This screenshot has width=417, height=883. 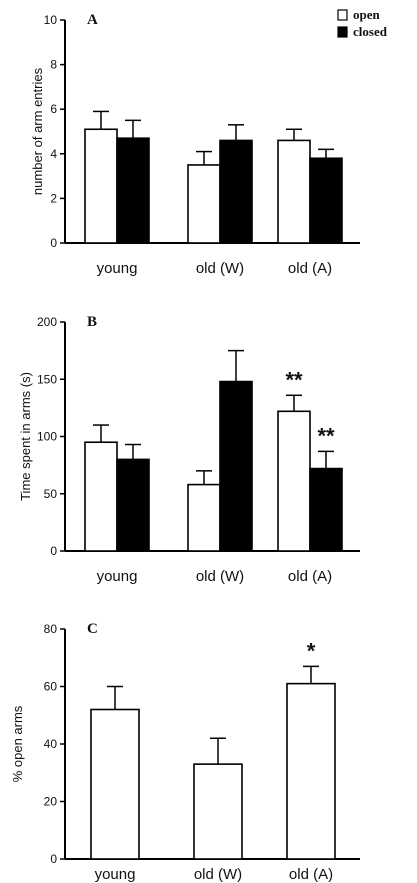 I want to click on legend-swatch-open, so click(x=342, y=15).